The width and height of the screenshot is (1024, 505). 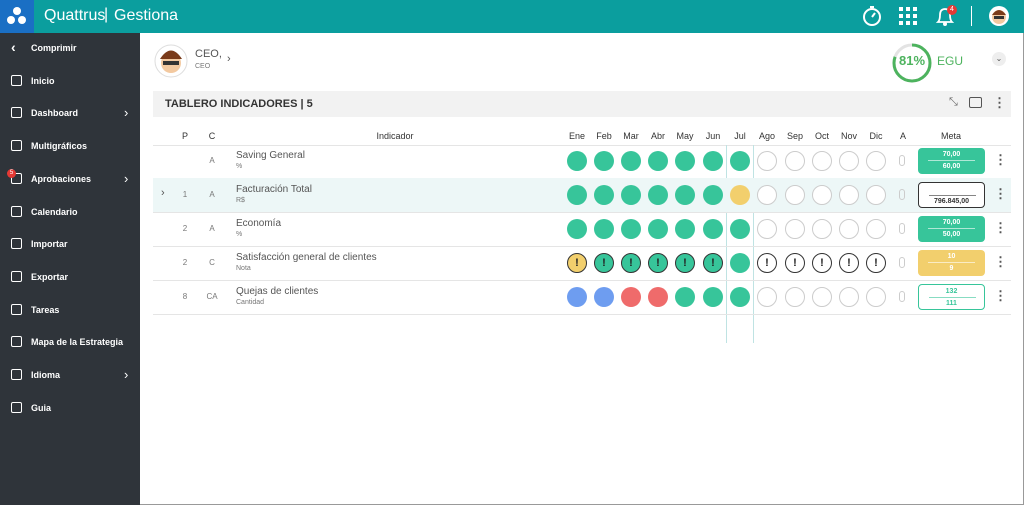 I want to click on user-avatar, so click(x=171, y=61).